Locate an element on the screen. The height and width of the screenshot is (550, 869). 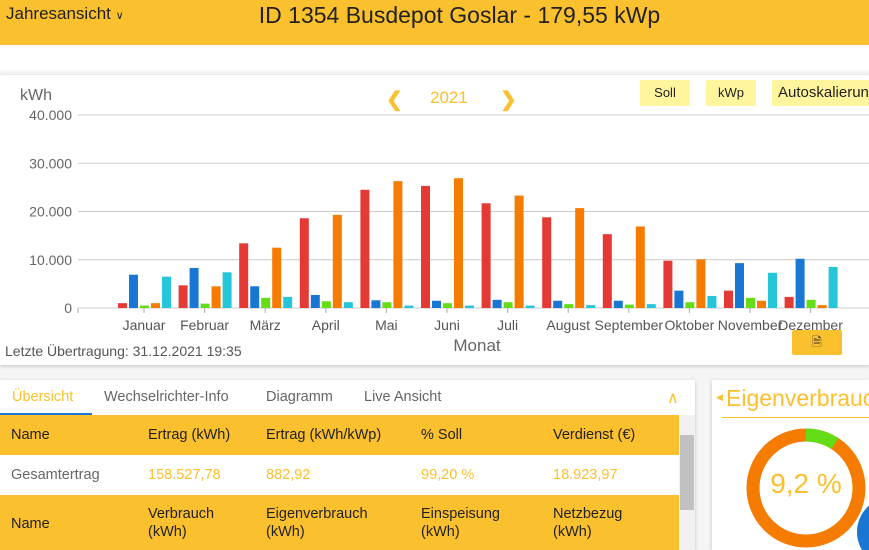
own-consumption-segment is located at coordinates (806, 488).